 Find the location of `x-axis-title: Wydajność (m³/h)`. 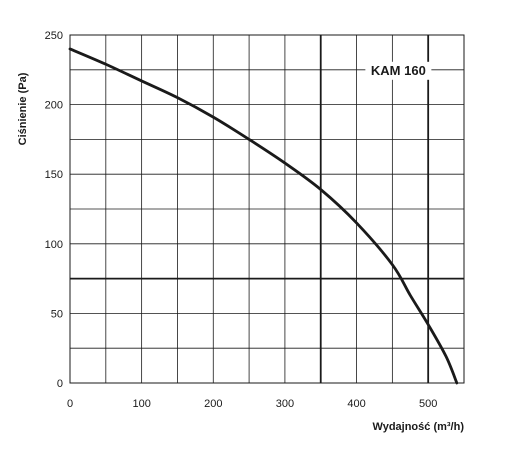

x-axis-title: Wydajność (m³/h) is located at coordinates (419, 427).